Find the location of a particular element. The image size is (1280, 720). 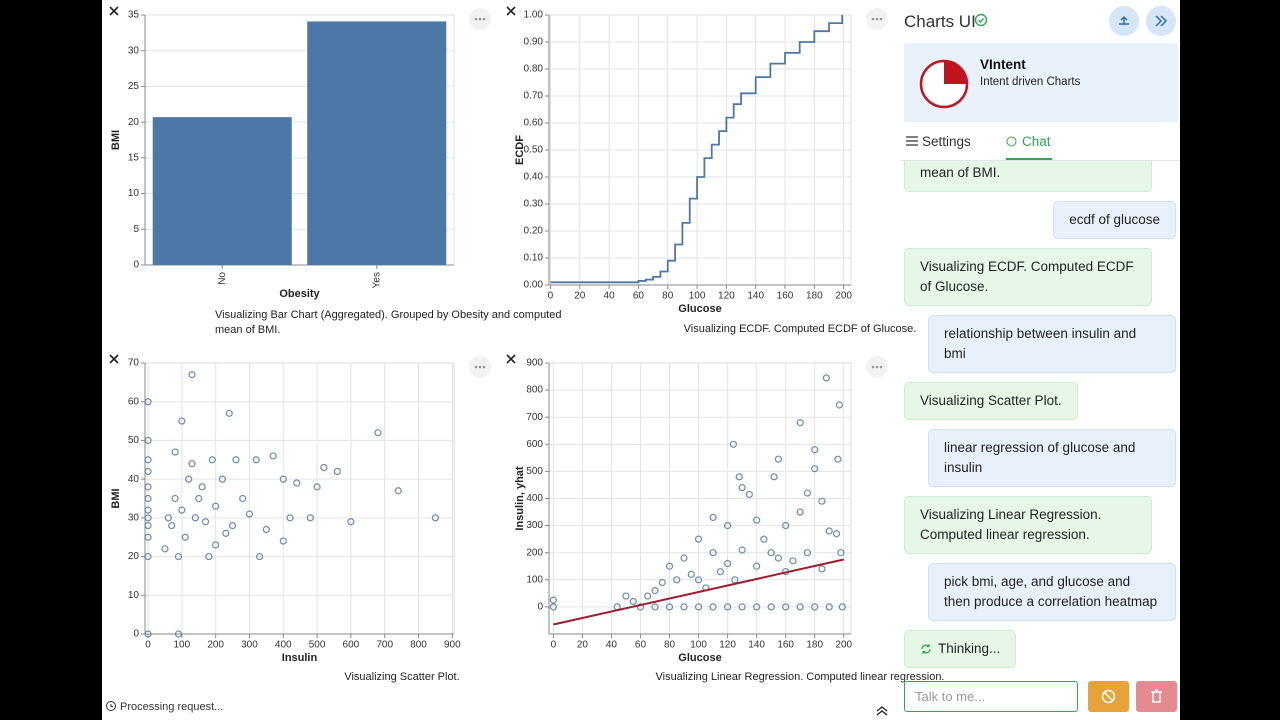

y-tick-label: 15 is located at coordinates (134, 157).